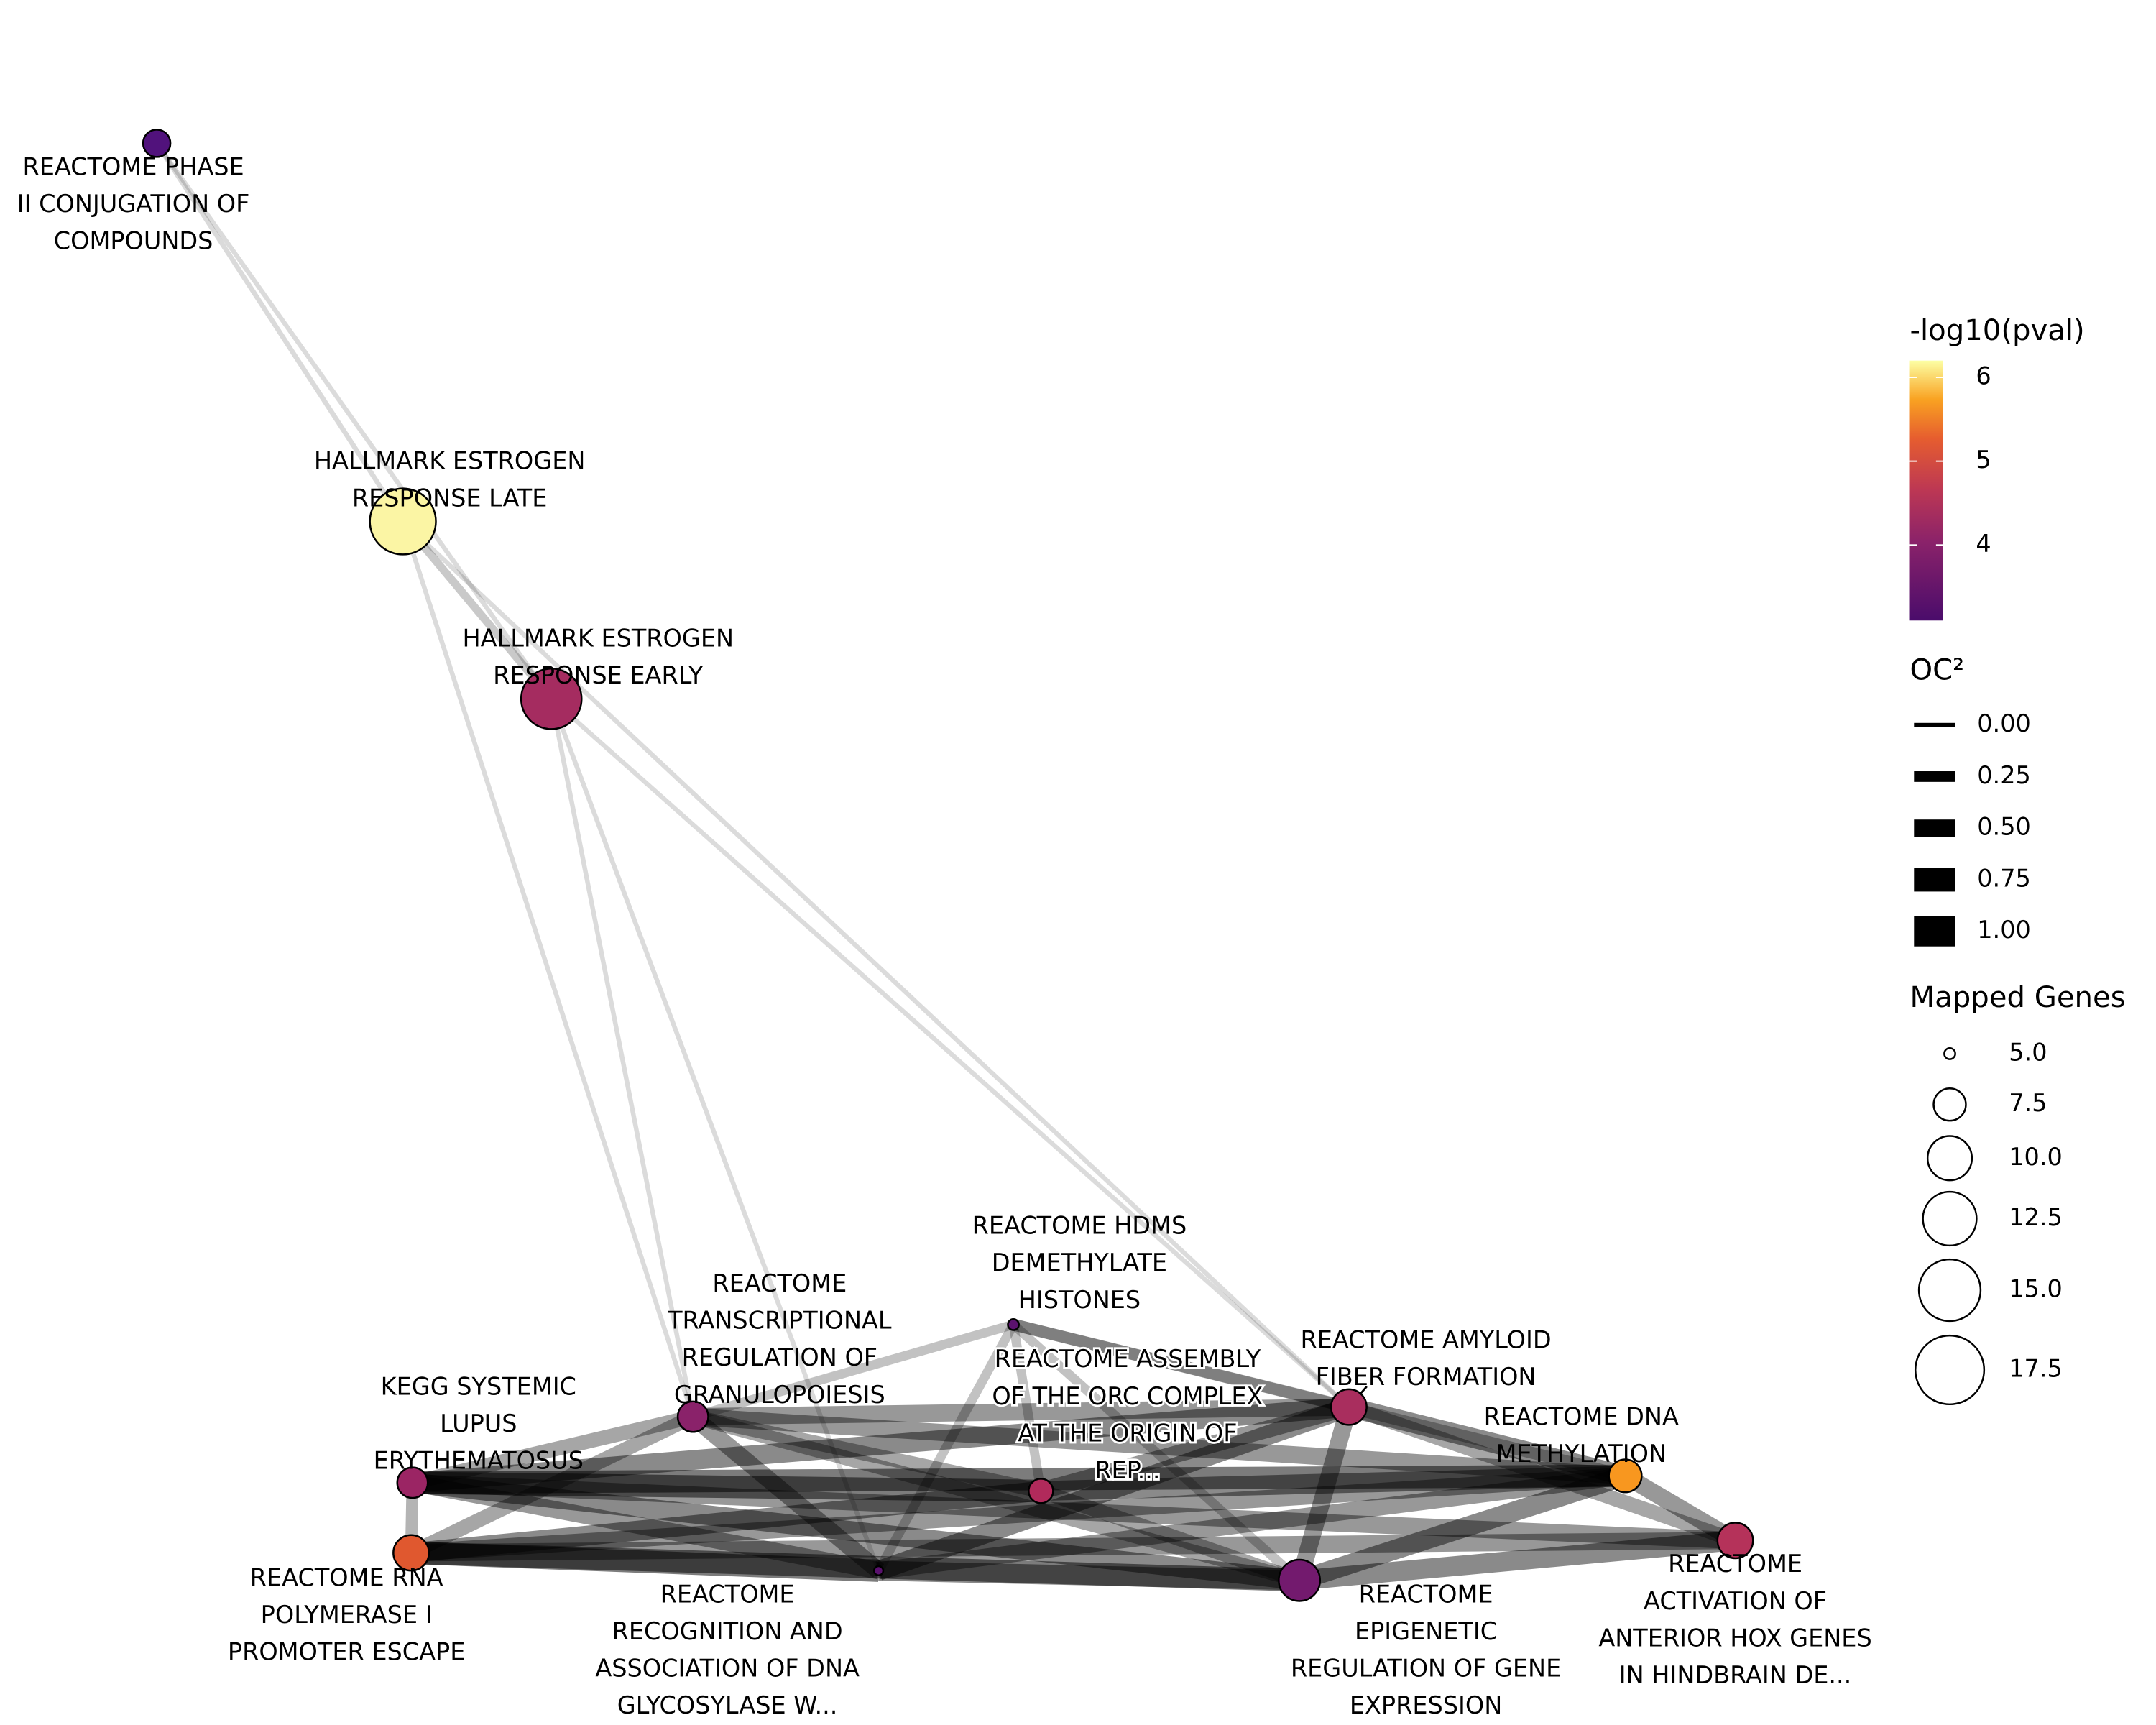 Image resolution: width=2156 pixels, height=1725 pixels. Describe the element at coordinates (598, 675) in the screenshot. I see `node-label: RESPONSE EARLY` at that location.